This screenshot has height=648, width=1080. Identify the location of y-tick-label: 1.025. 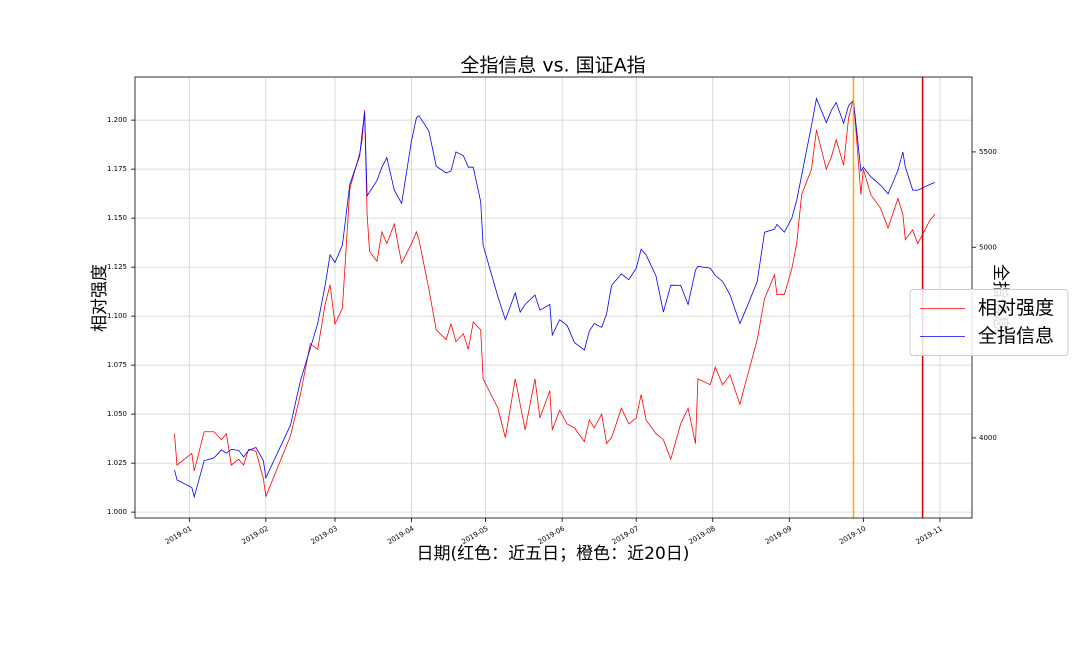
(117, 463).